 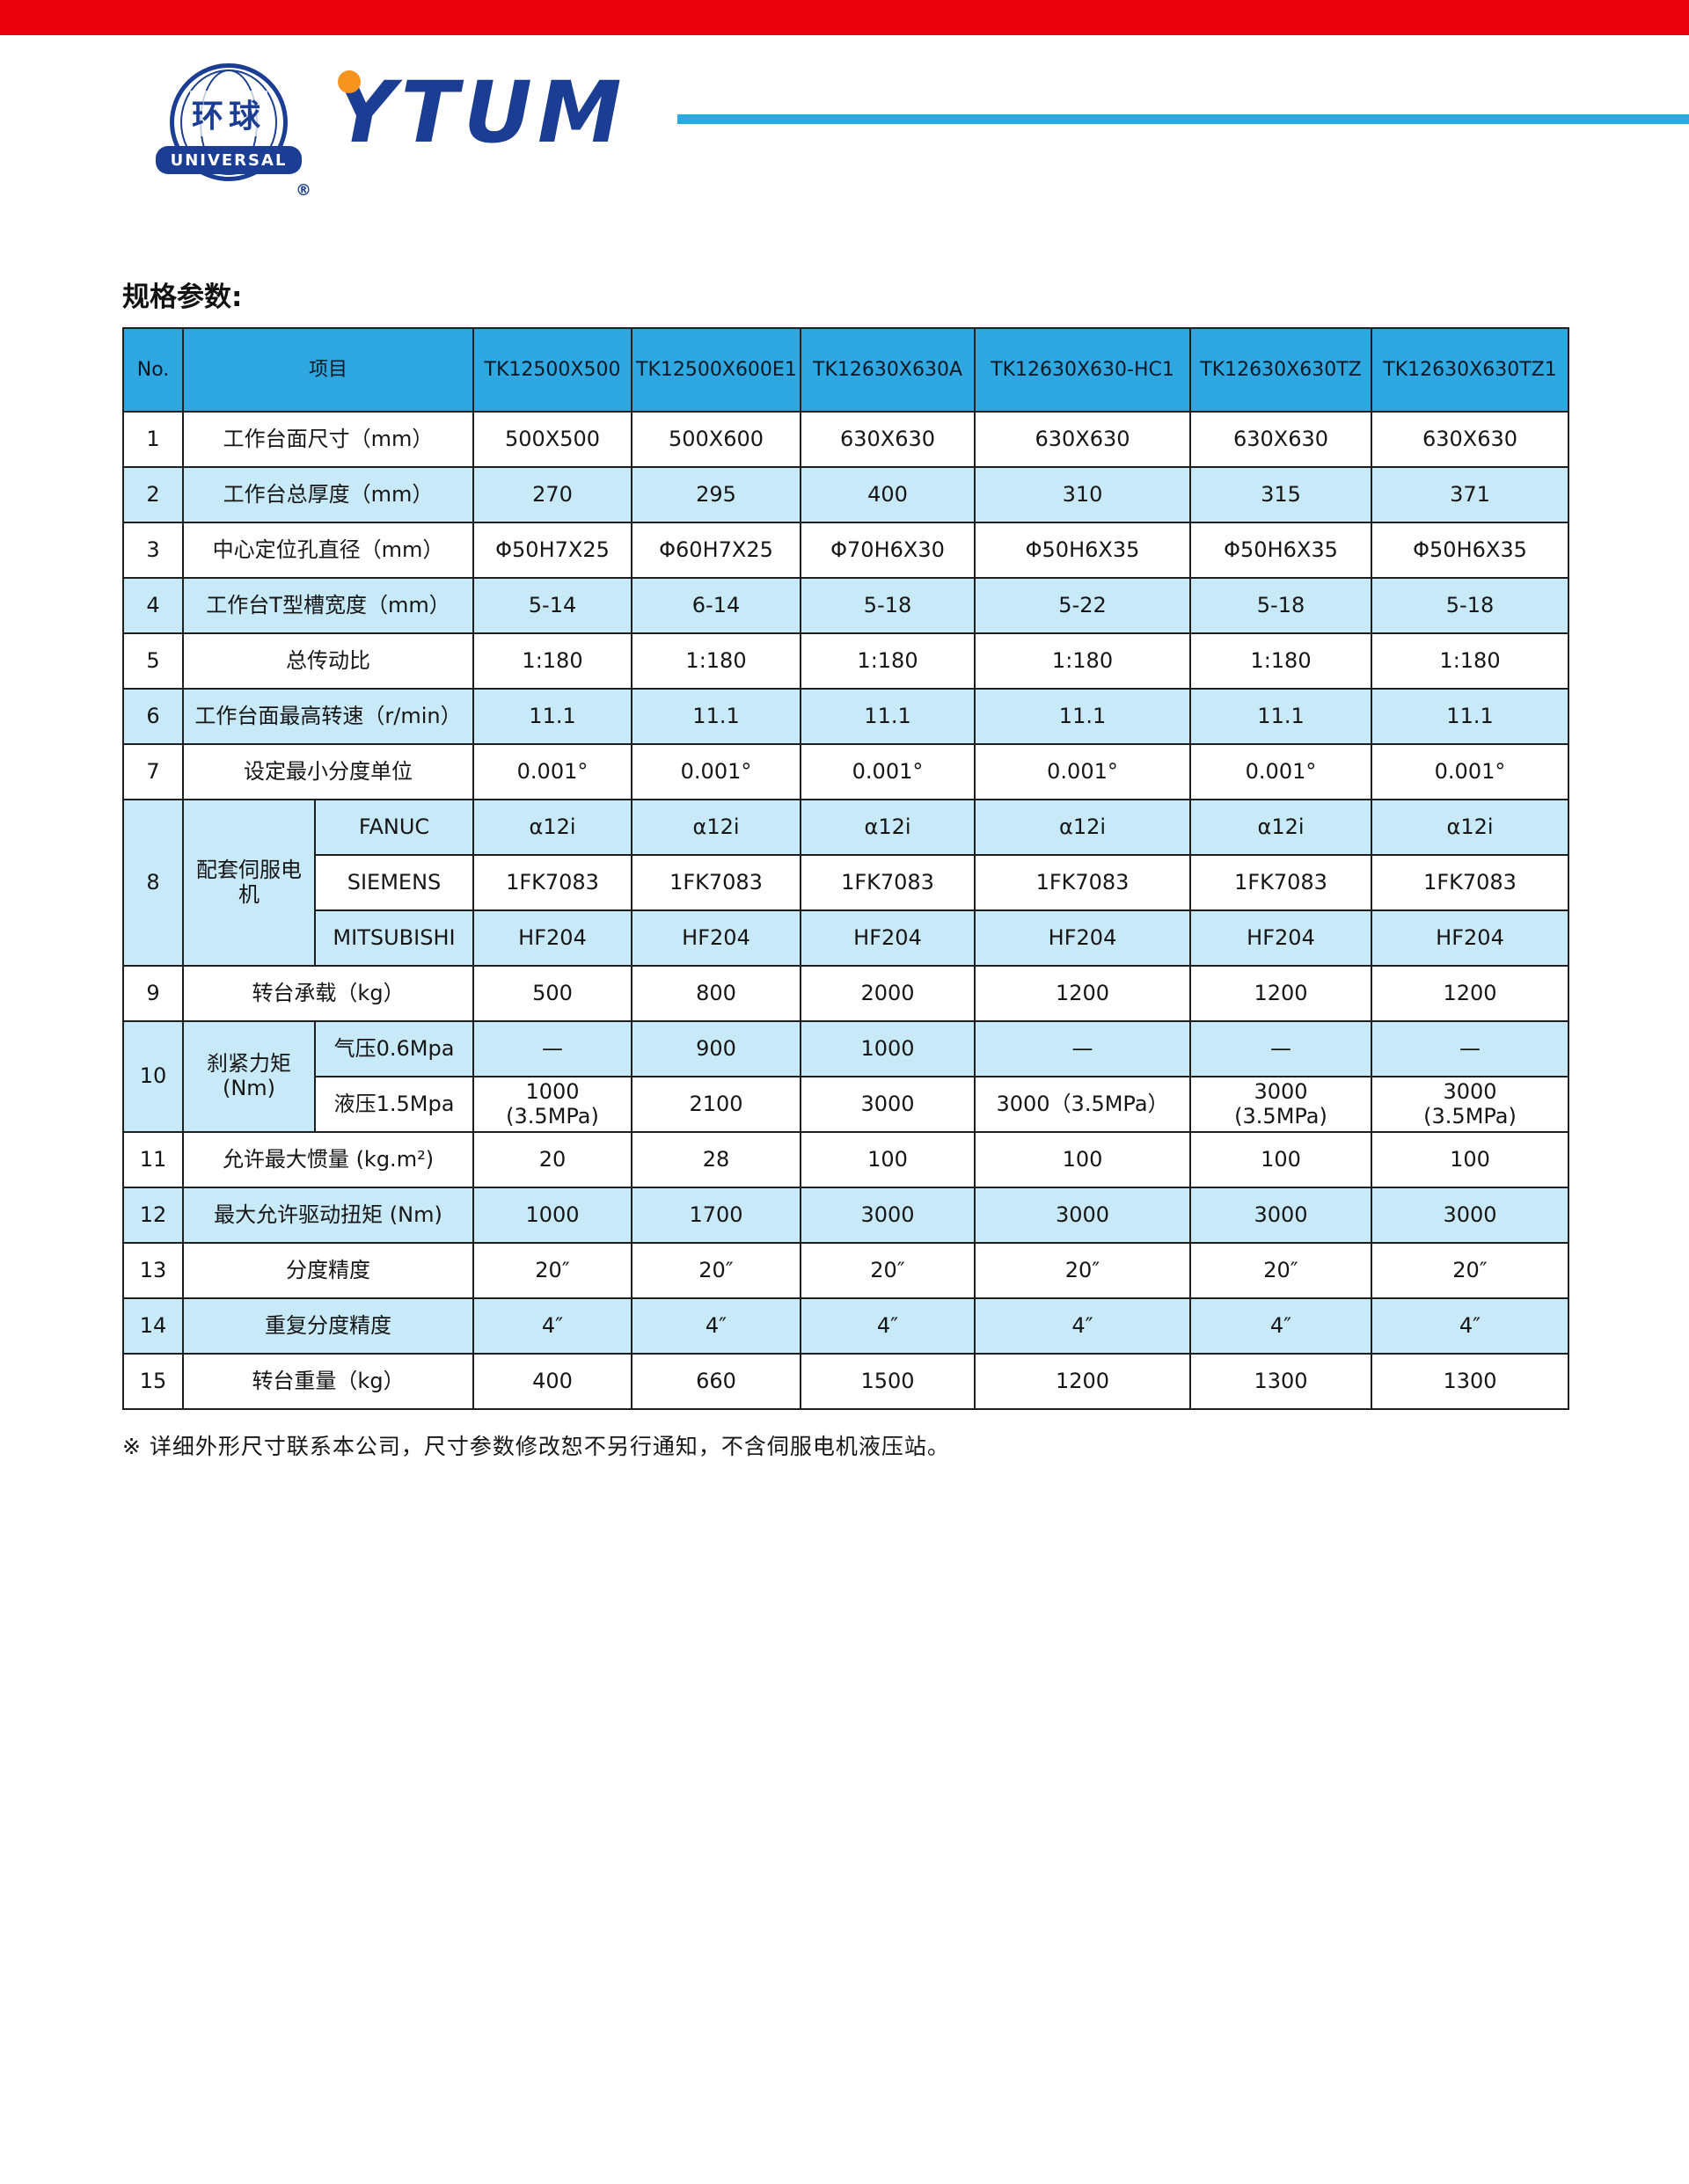 What do you see at coordinates (153, 605) in the screenshot?
I see `row-no: 4` at bounding box center [153, 605].